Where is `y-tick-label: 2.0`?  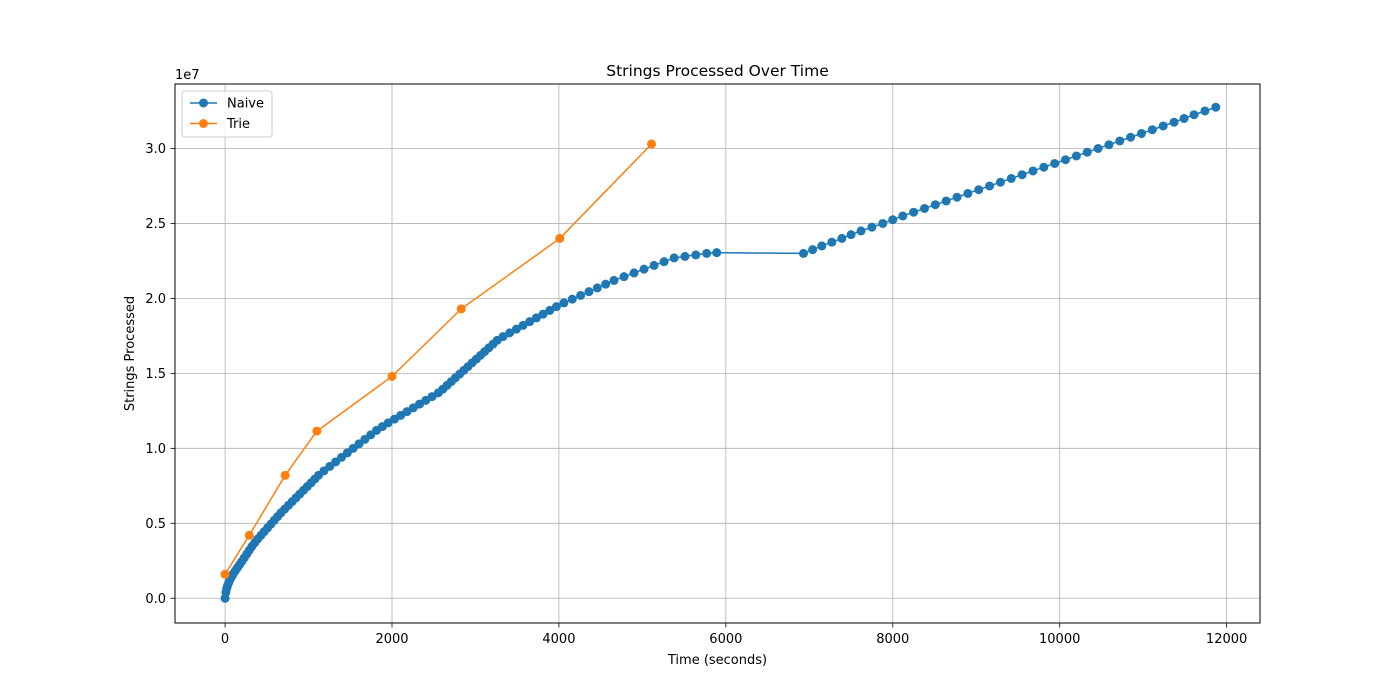 y-tick-label: 2.0 is located at coordinates (155, 299).